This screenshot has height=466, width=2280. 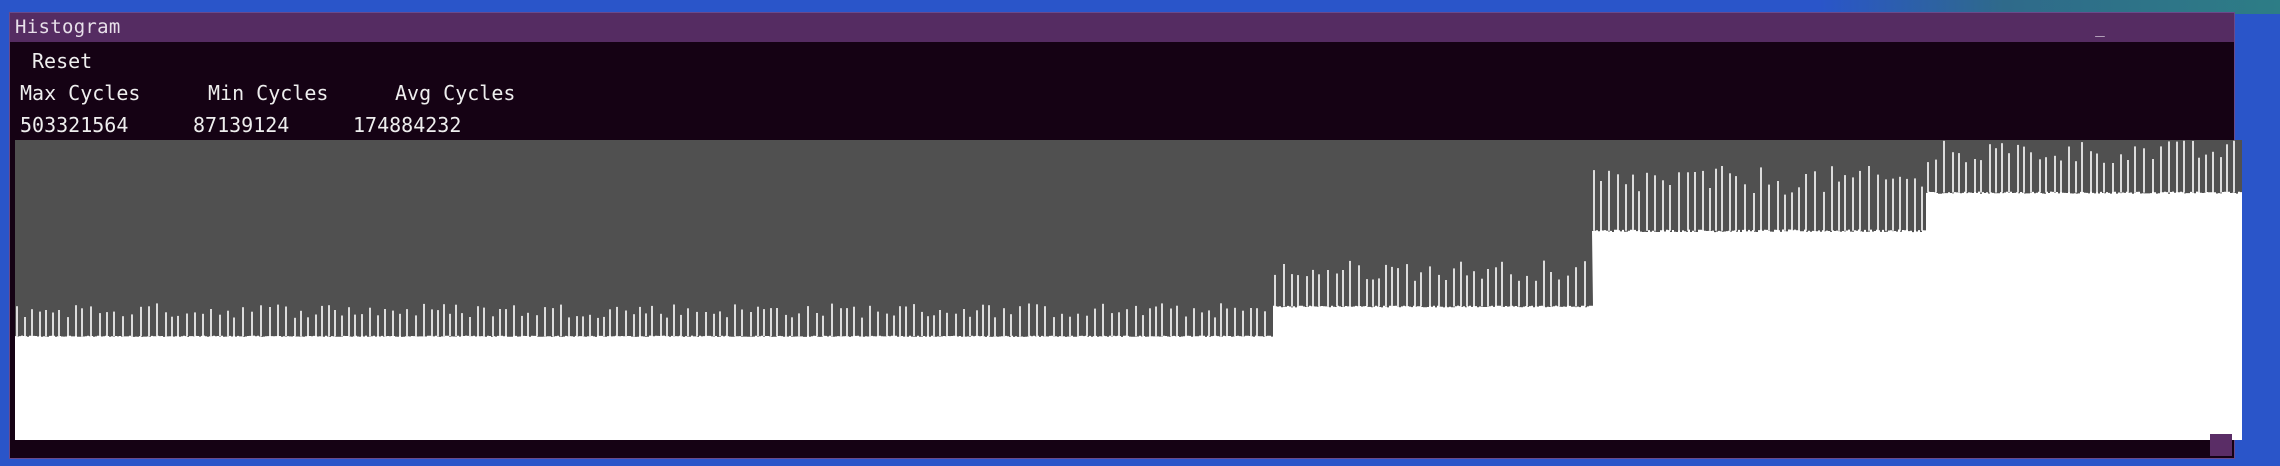 What do you see at coordinates (2100, 27) in the screenshot?
I see `minimize-button: _` at bounding box center [2100, 27].